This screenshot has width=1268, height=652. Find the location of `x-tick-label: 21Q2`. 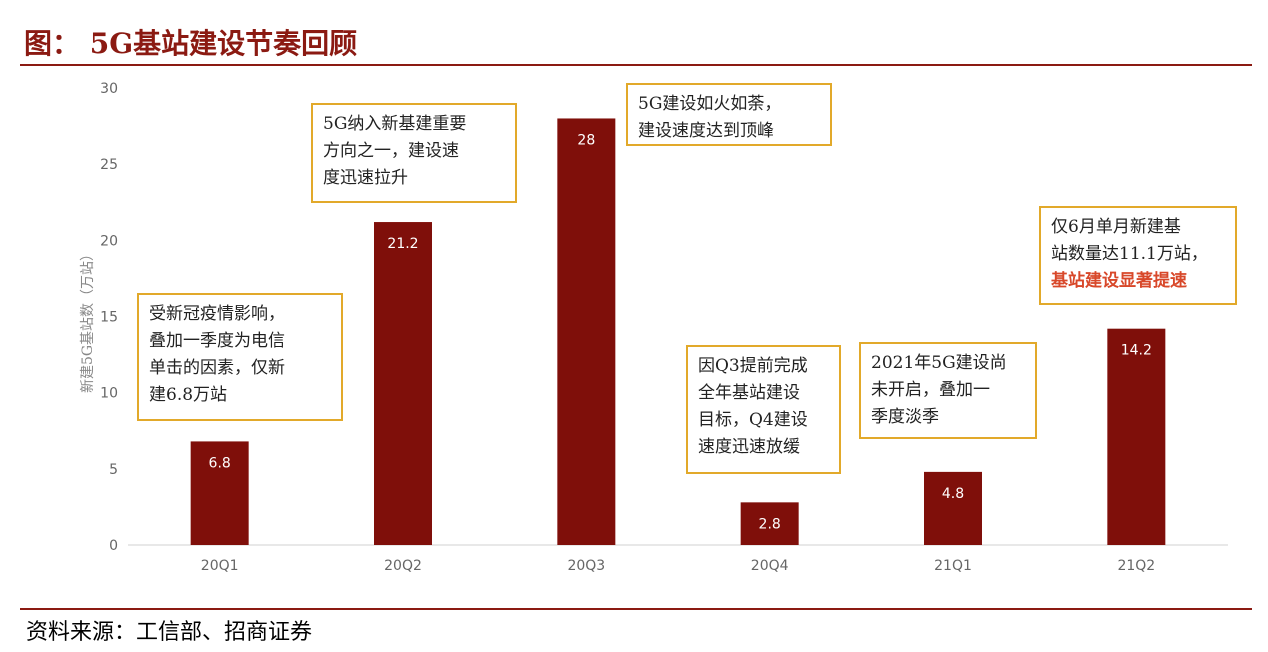

x-tick-label: 21Q2 is located at coordinates (1136, 566).